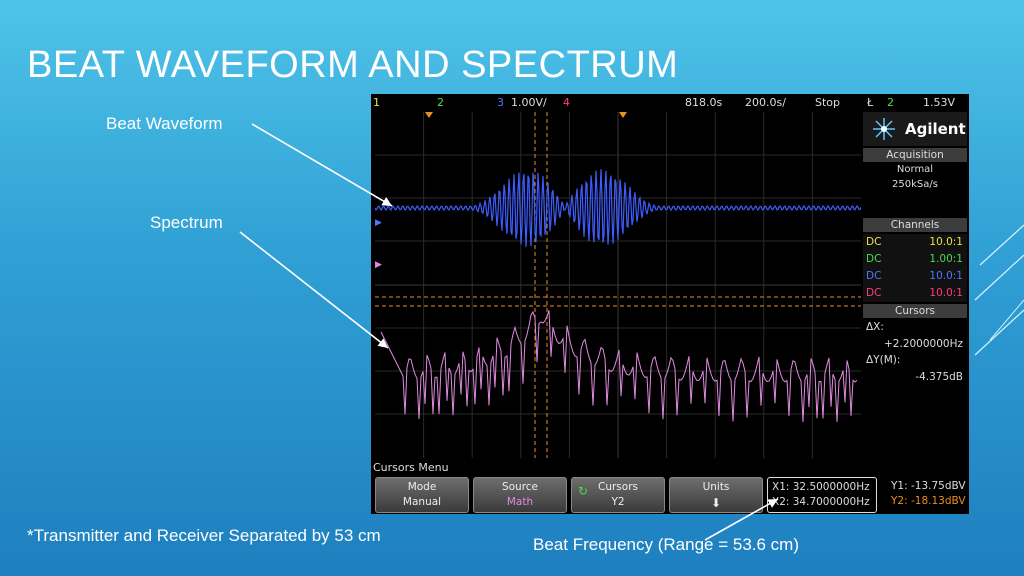 The image size is (1024, 576). I want to click on x2-readout: X2: 34.7000000Hz, so click(821, 502).